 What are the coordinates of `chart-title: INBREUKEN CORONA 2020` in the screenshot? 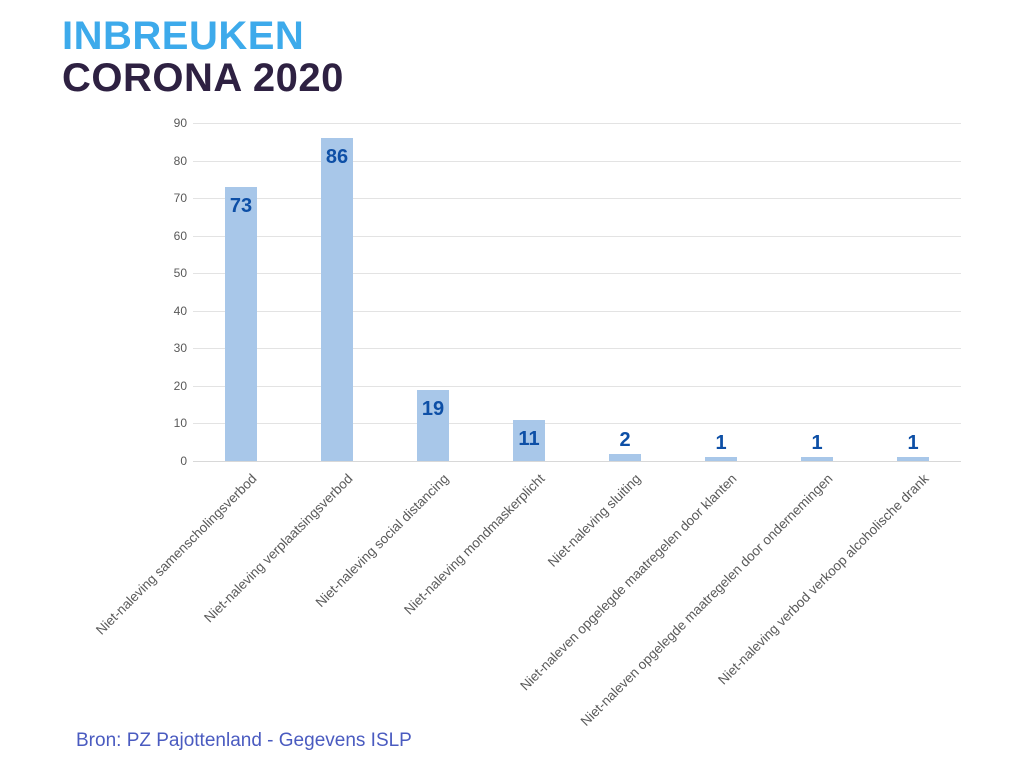 It's located at (203, 57).